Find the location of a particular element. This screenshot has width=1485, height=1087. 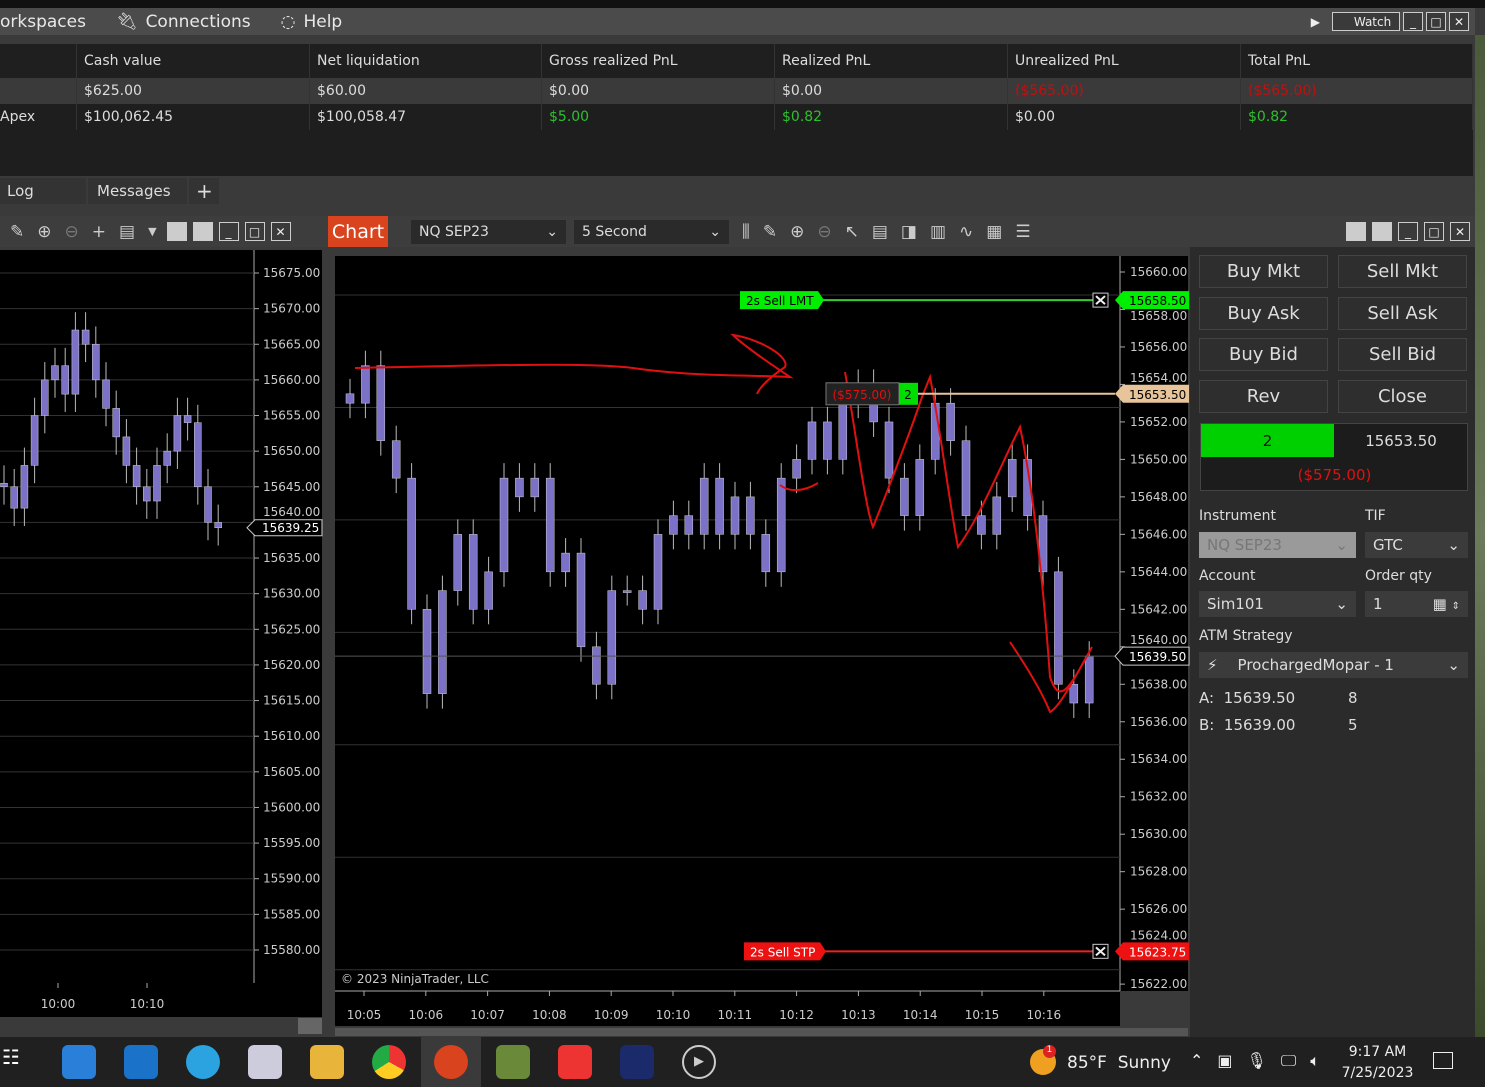

y-tick-label: 15620.00 is located at coordinates (291, 665).